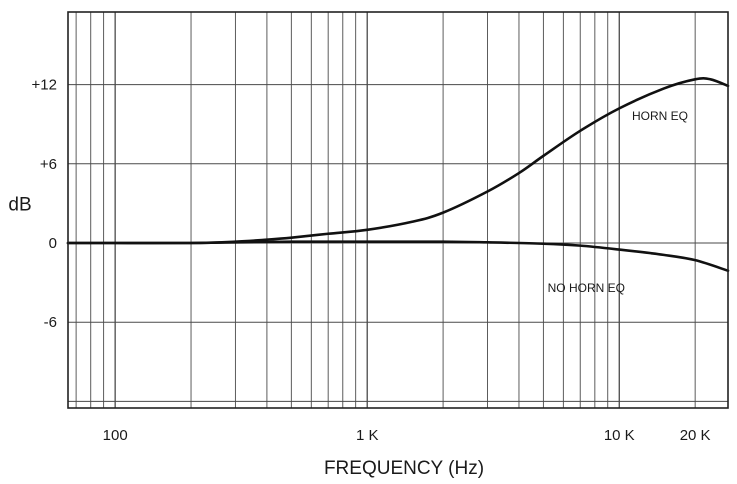 This screenshot has width=737, height=484. I want to click on x-tick-label: 100, so click(115, 435).